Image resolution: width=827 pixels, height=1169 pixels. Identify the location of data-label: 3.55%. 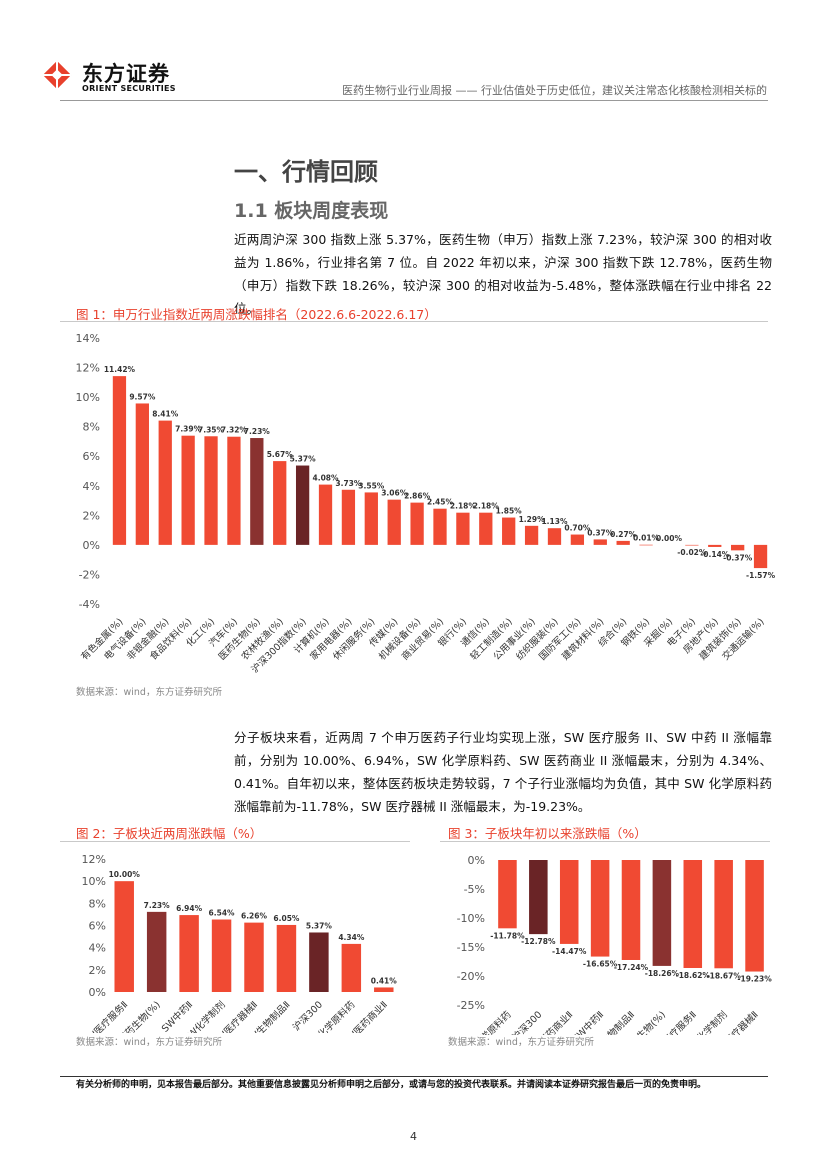
(371, 485).